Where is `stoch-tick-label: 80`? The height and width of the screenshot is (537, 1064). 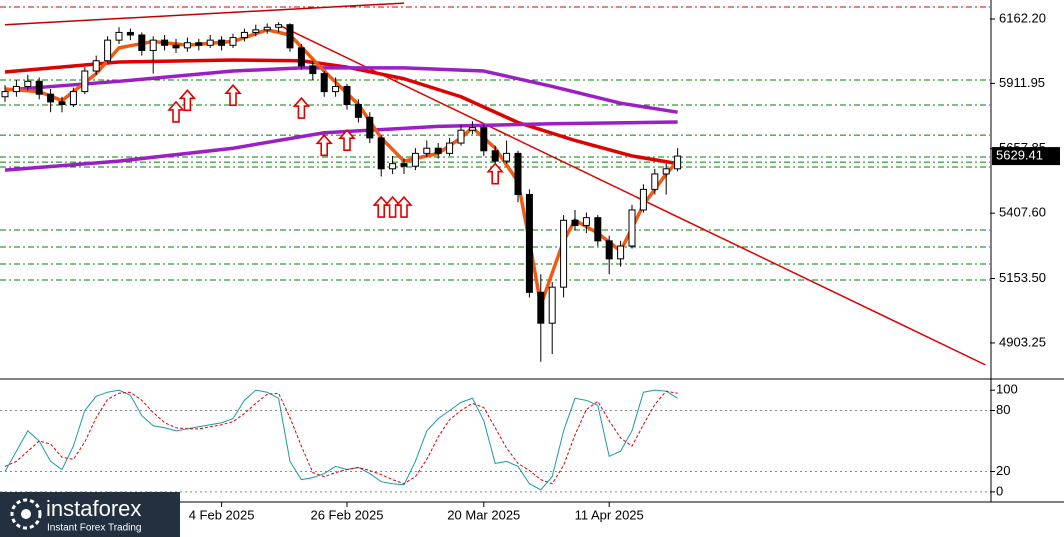 stoch-tick-label: 80 is located at coordinates (1003, 409).